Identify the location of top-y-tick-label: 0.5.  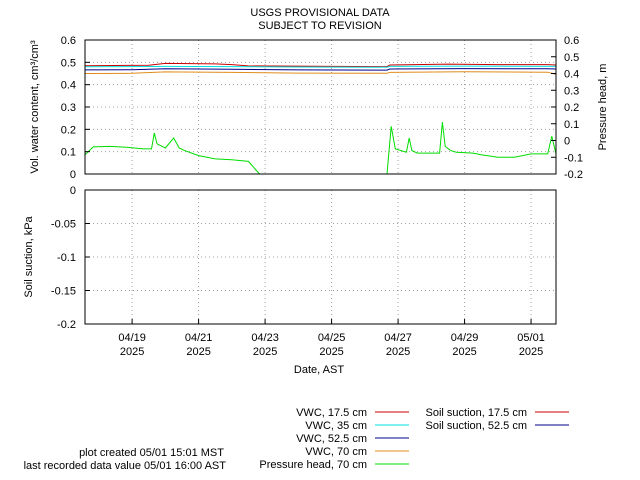
(68, 63).